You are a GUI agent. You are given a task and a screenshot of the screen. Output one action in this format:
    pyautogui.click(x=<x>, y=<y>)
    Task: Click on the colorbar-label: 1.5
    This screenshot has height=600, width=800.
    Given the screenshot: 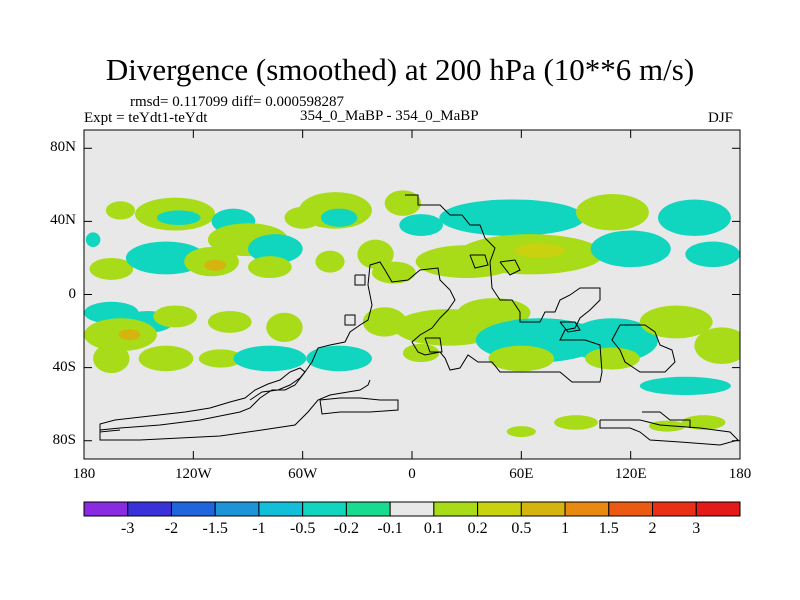 What is the action you would take?
    pyautogui.click(x=608, y=528)
    